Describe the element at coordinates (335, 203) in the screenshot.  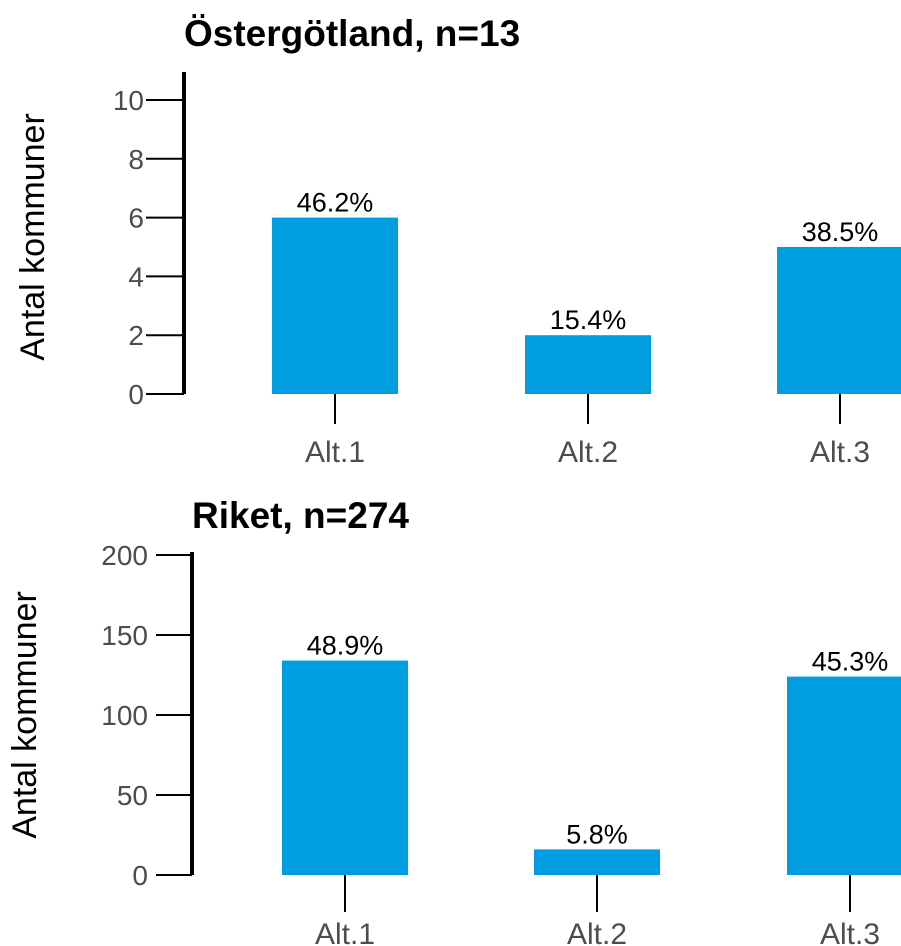
I see `data-label: 46.2%` at that location.